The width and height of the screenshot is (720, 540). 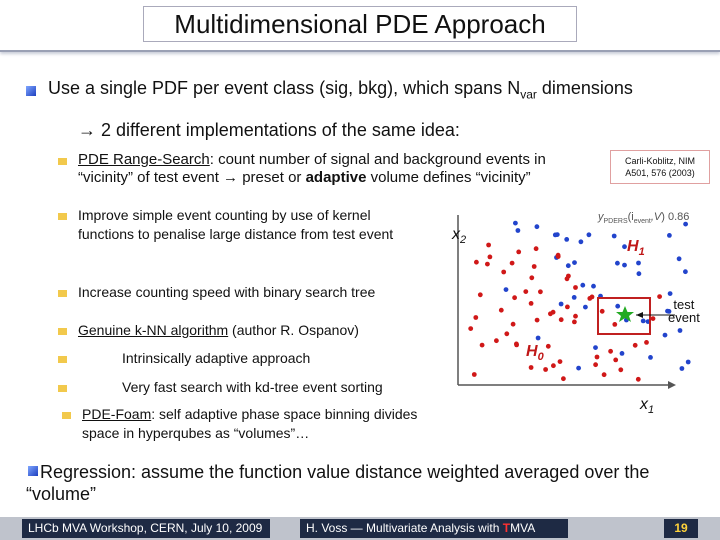 I want to click on h1-label: H1, so click(x=636, y=248).